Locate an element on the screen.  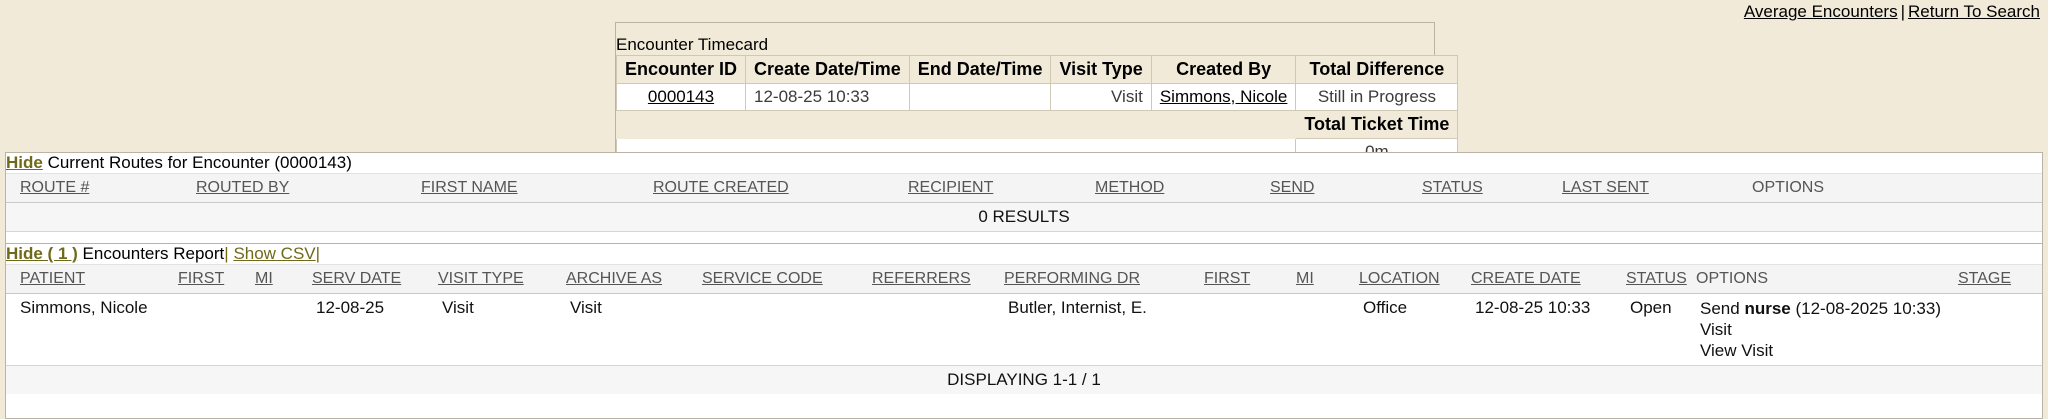
option-send-prefix: Send is located at coordinates (1722, 308).